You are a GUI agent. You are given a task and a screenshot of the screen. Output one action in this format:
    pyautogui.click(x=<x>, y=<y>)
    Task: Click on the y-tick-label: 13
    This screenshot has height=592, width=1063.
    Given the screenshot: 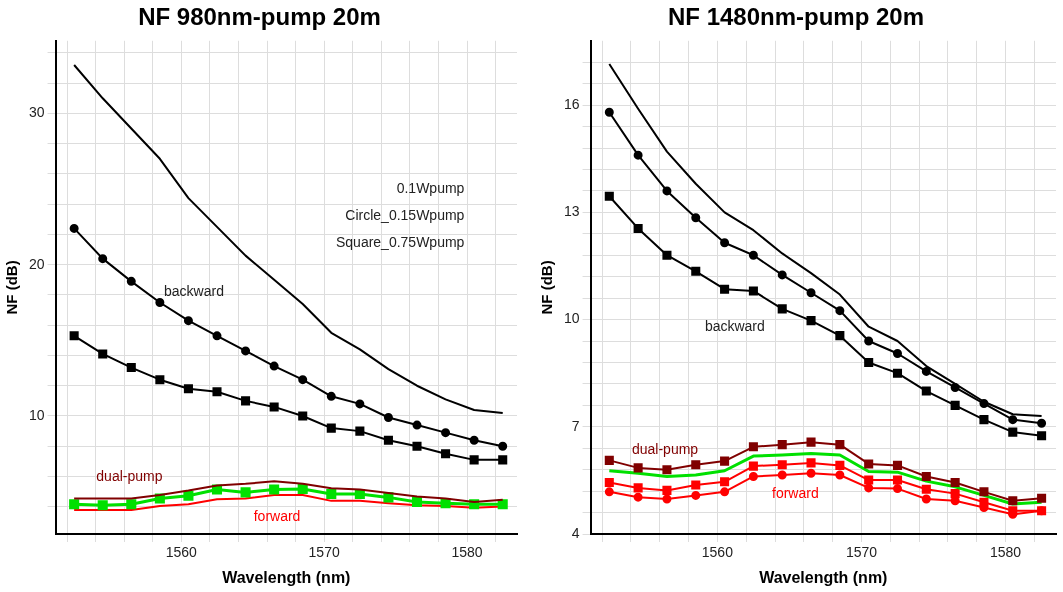 What is the action you would take?
    pyautogui.click(x=571, y=211)
    